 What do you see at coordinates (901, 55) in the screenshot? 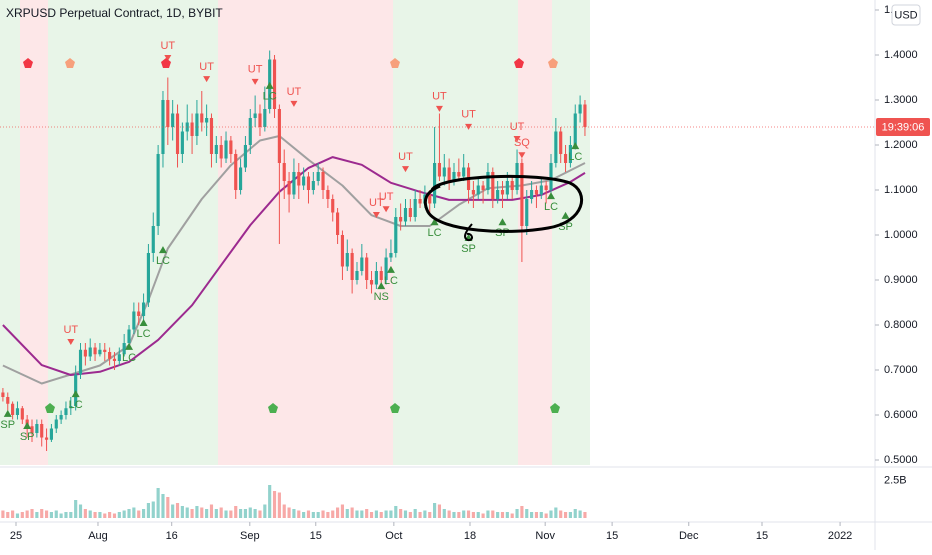
I see `y-tick-label: 1.4000` at bounding box center [901, 55].